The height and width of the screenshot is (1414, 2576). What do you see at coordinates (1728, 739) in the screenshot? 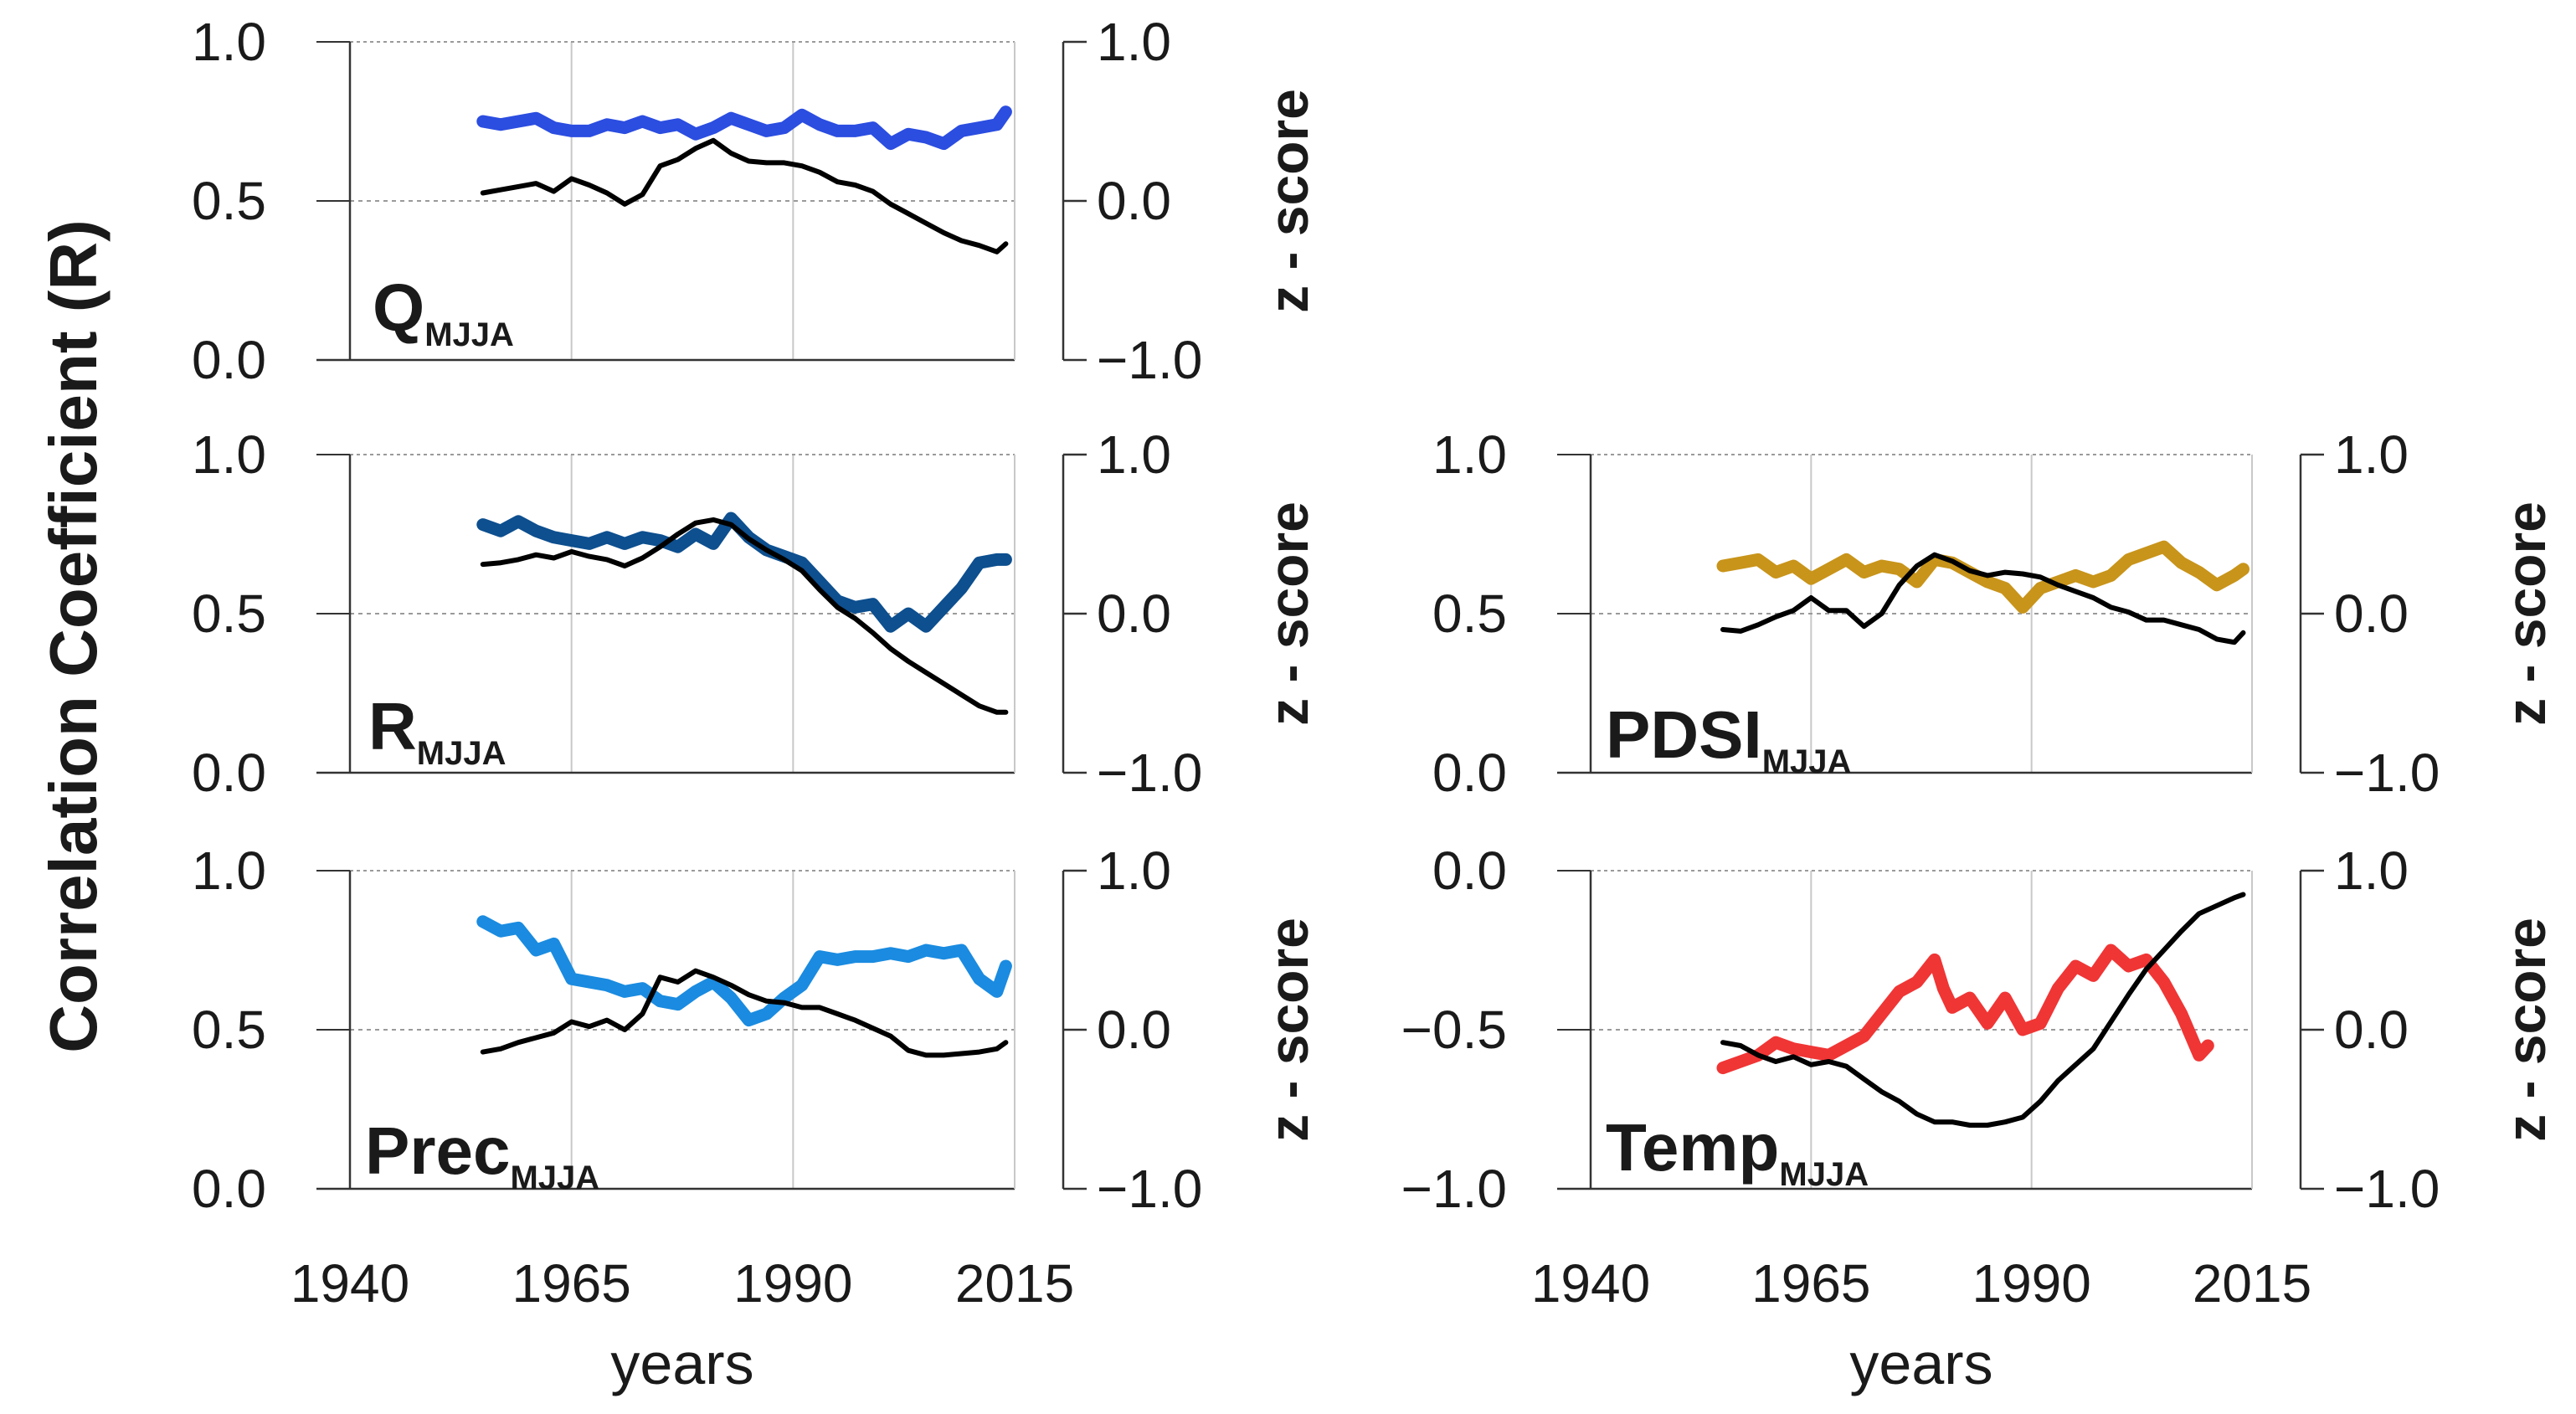
I see `panel-label: PDSIMJJA` at bounding box center [1728, 739].